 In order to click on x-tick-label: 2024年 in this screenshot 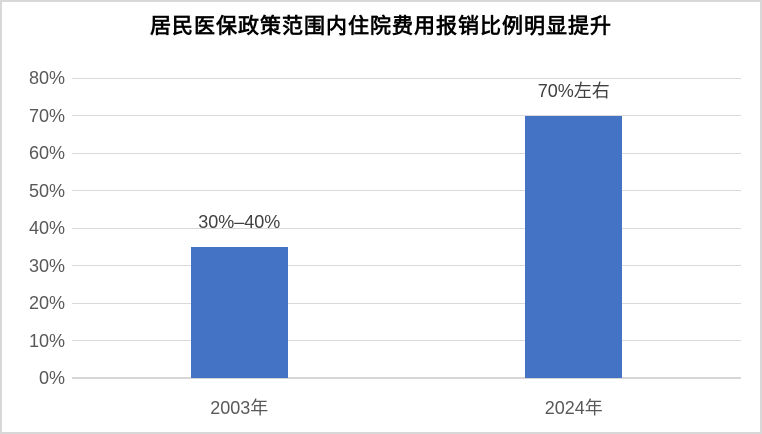, I will do `click(573, 408)`.